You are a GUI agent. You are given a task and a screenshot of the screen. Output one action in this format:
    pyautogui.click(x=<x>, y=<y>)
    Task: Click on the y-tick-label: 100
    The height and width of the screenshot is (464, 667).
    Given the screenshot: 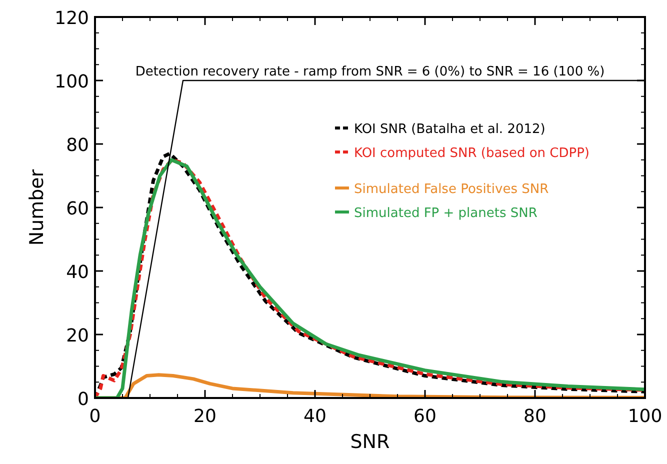 What is the action you would take?
    pyautogui.click(x=71, y=82)
    